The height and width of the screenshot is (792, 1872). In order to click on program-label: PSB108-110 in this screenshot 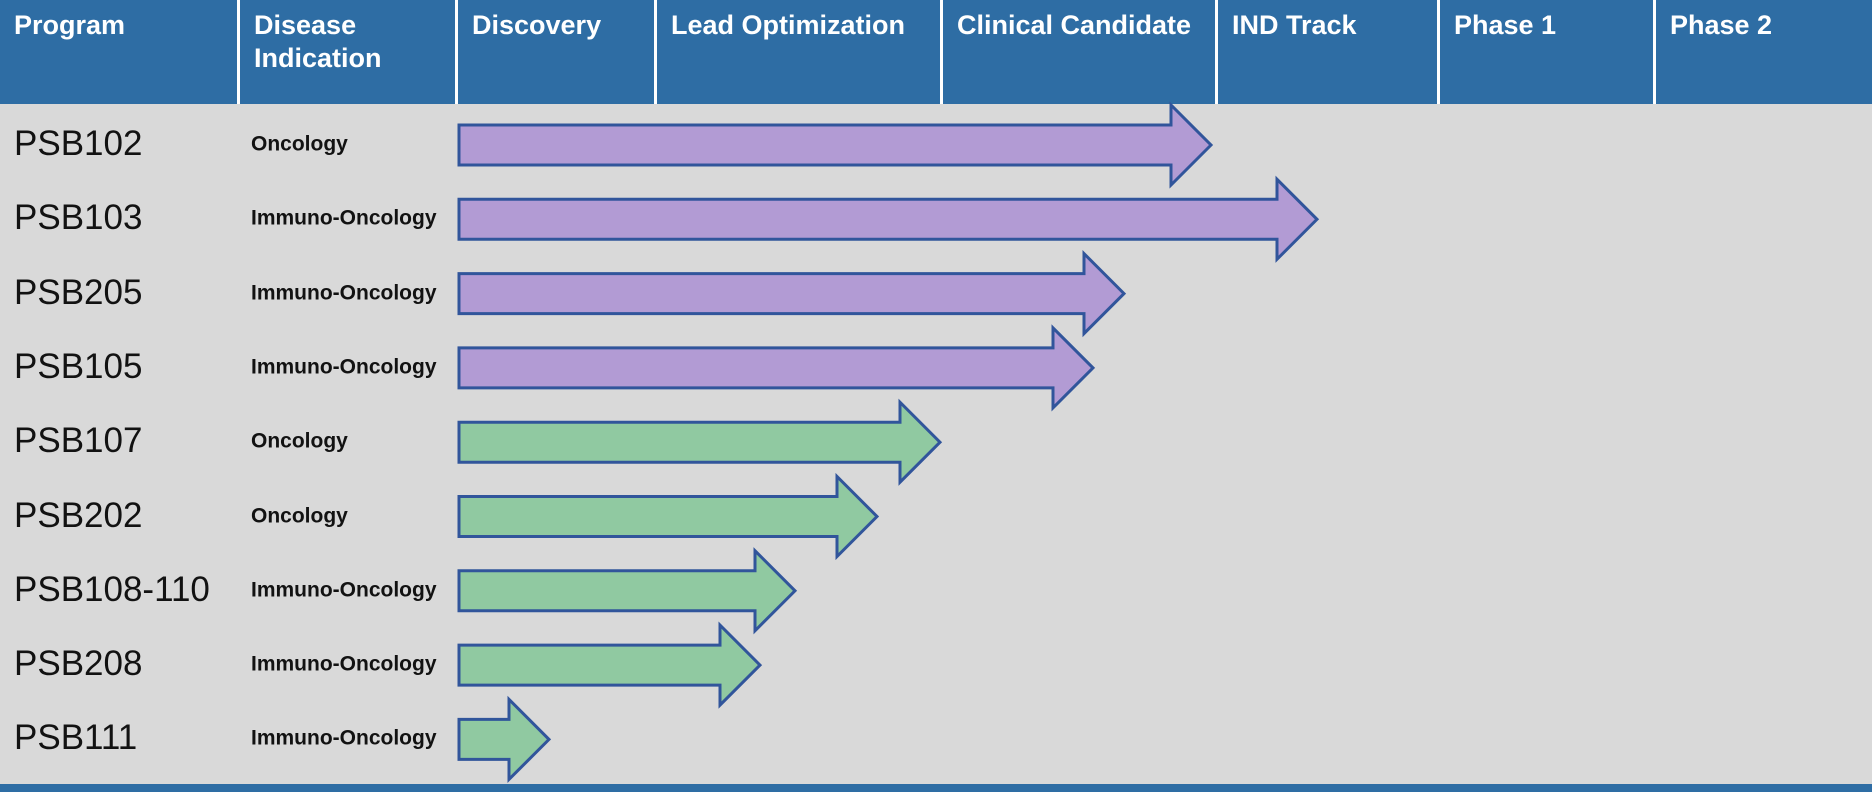, I will do `click(112, 589)`.